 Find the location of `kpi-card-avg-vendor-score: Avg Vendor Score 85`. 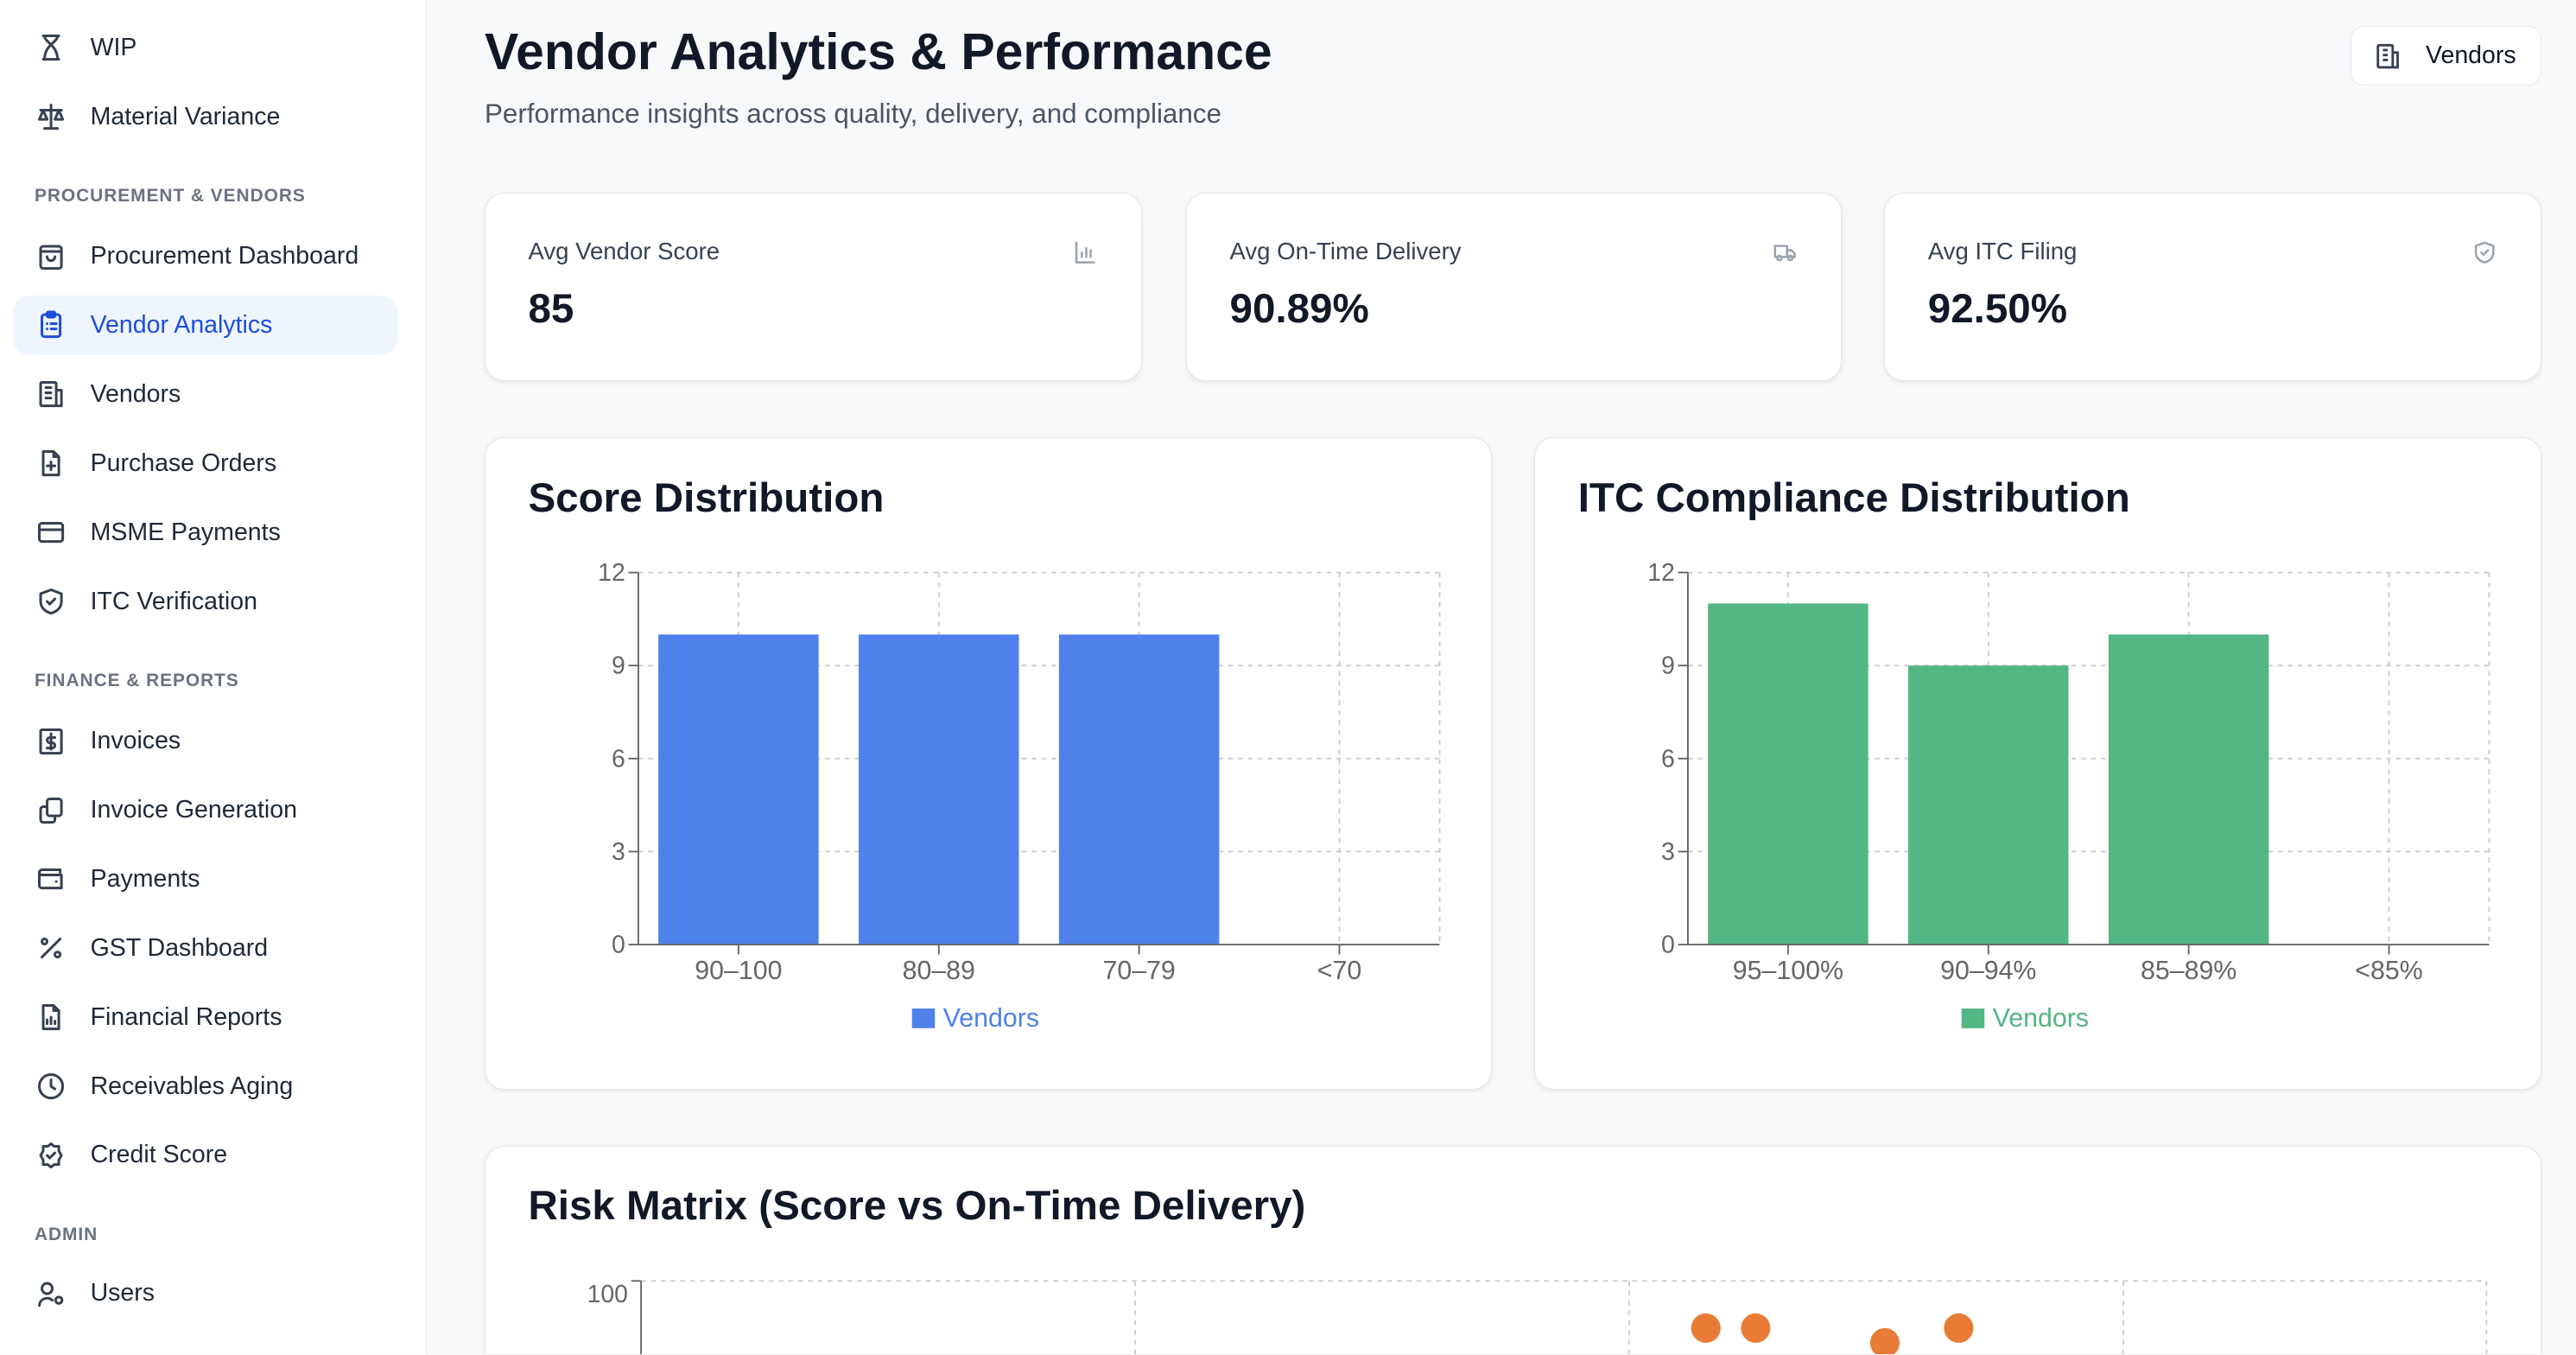

kpi-card-avg-vendor-score: Avg Vendor Score 85 is located at coordinates (813, 287).